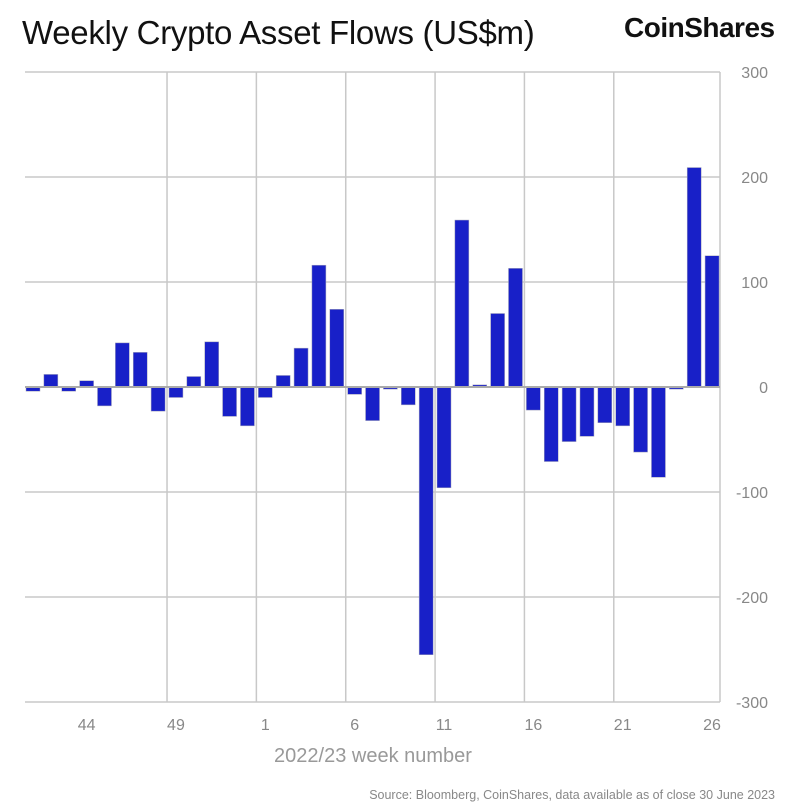 The height and width of the screenshot is (808, 799). I want to click on x-tick-label: 21, so click(623, 725).